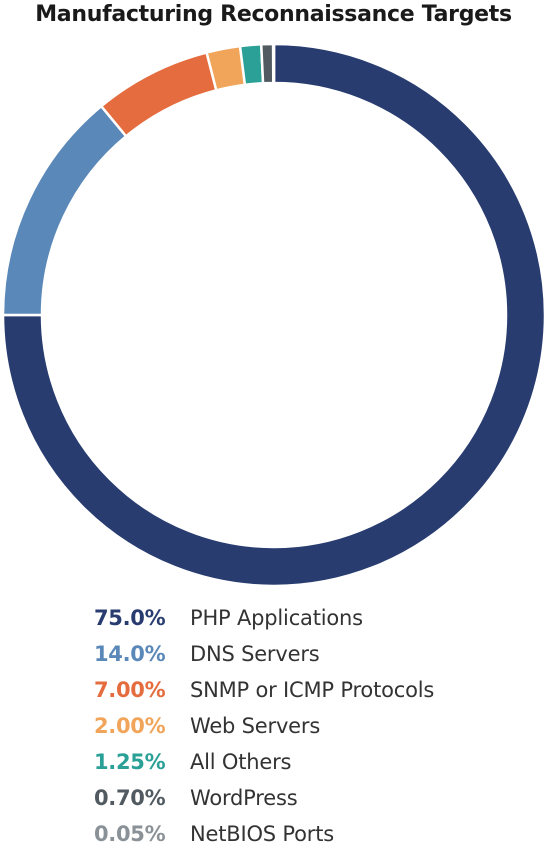 The image size is (547, 852). I want to click on legend-item: 7.00% SNMP or ICMP Protocols, so click(314, 690).